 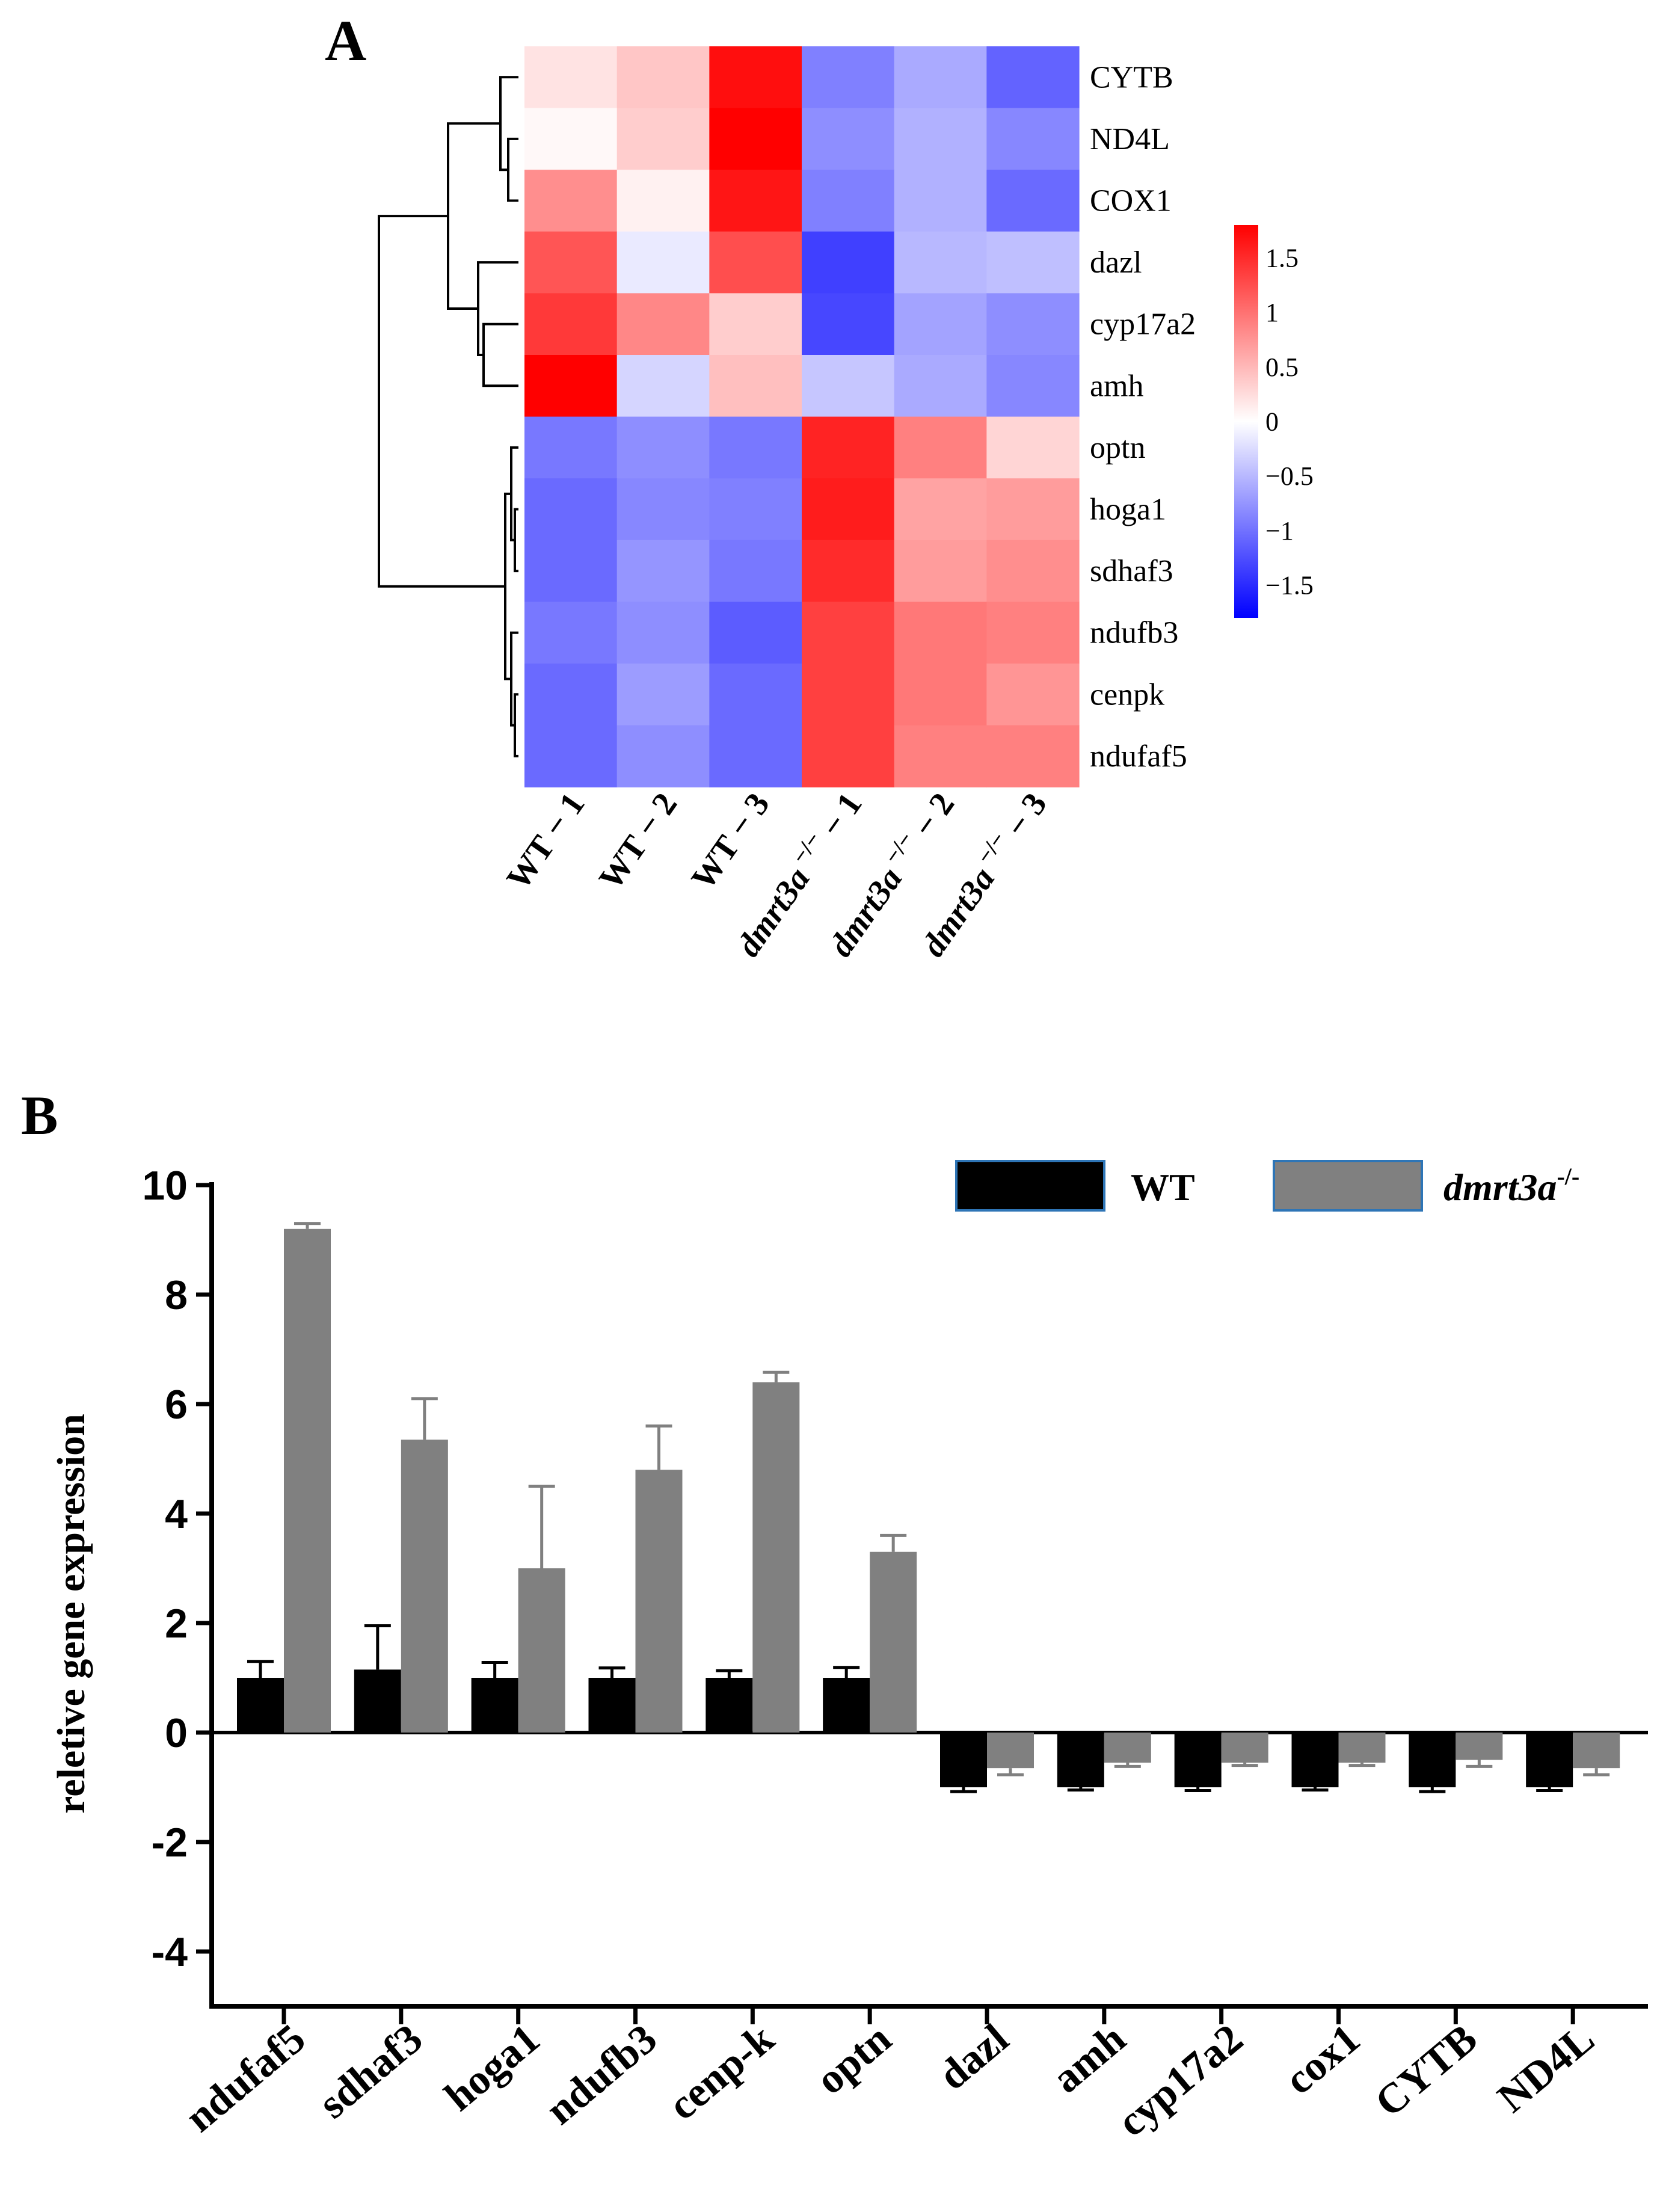 What do you see at coordinates (1134, 633) in the screenshot?
I see `heatmap-row-label: ndufb3` at bounding box center [1134, 633].